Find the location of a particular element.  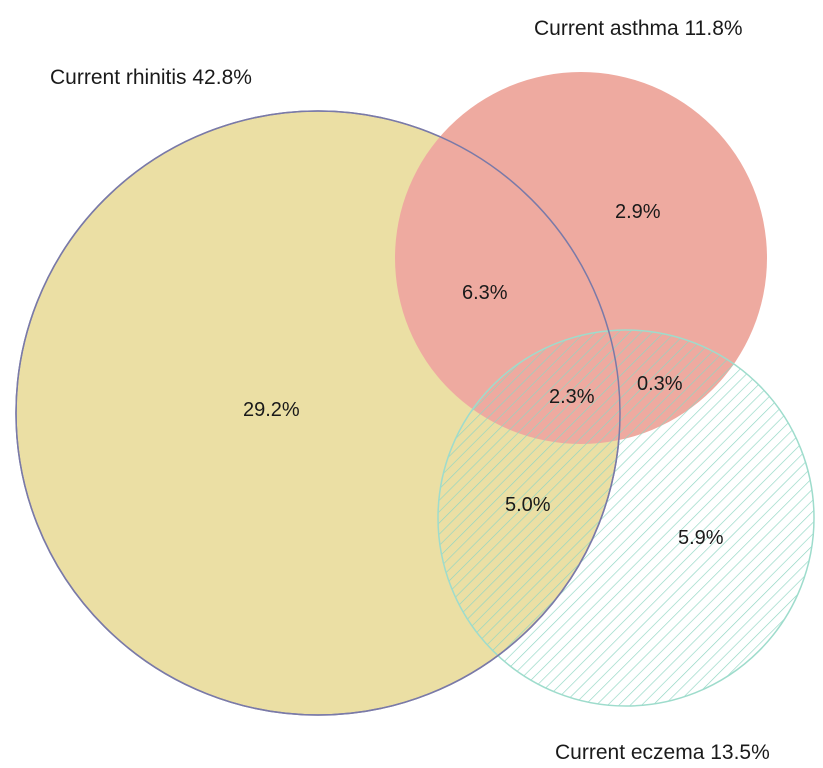

rhinitis-eczema-value: 5.0% is located at coordinates (528, 505).